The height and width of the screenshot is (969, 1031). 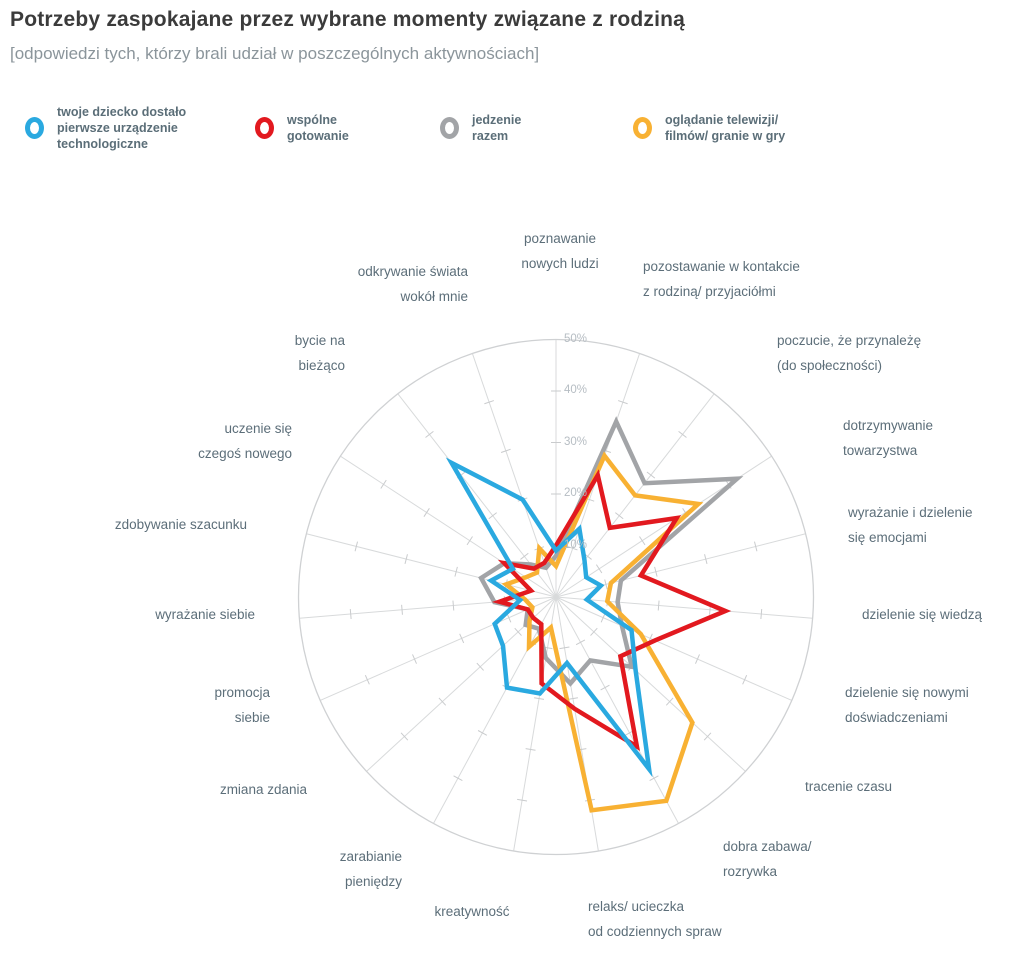 I want to click on axis-label-13: promocja siebie, so click(x=242, y=705).